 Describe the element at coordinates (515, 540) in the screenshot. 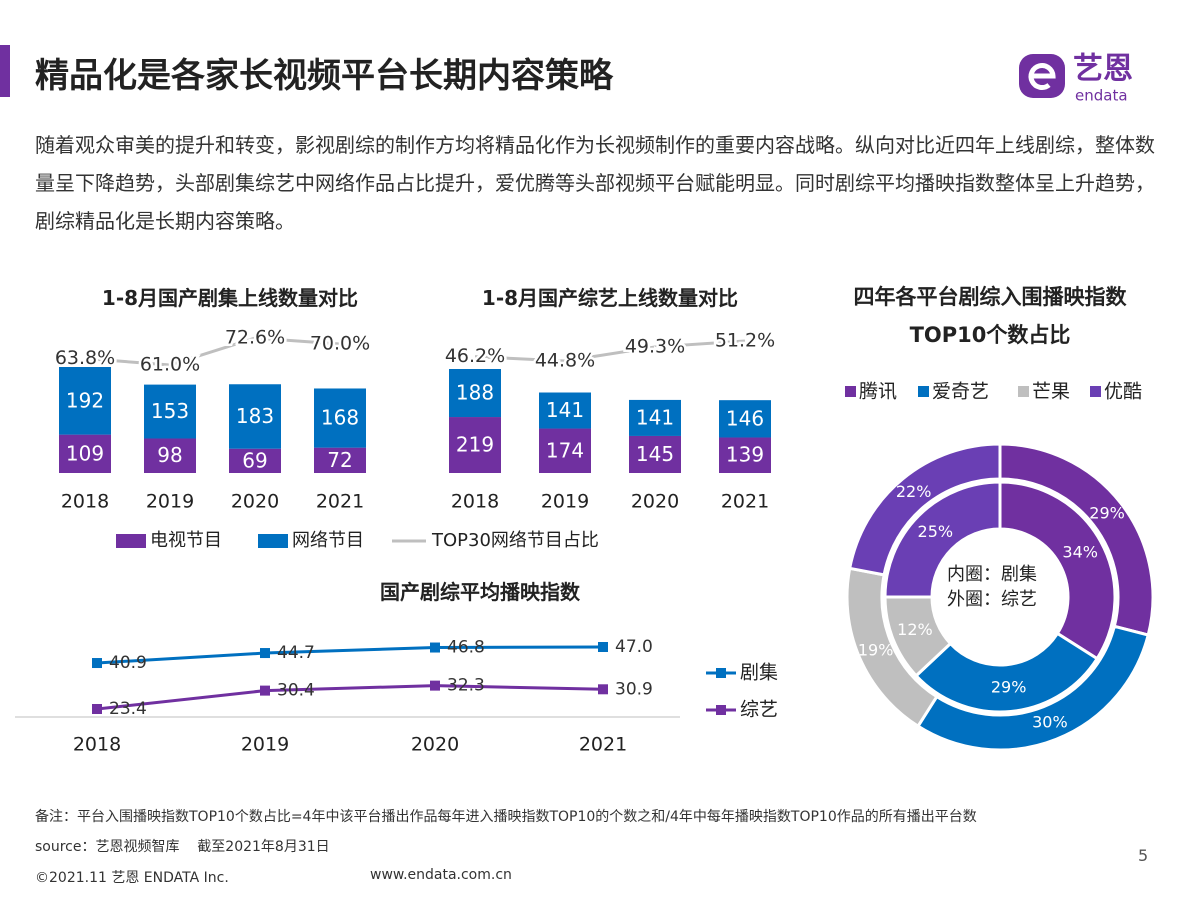

I see `legend-label: TOP30网络节目占比` at that location.